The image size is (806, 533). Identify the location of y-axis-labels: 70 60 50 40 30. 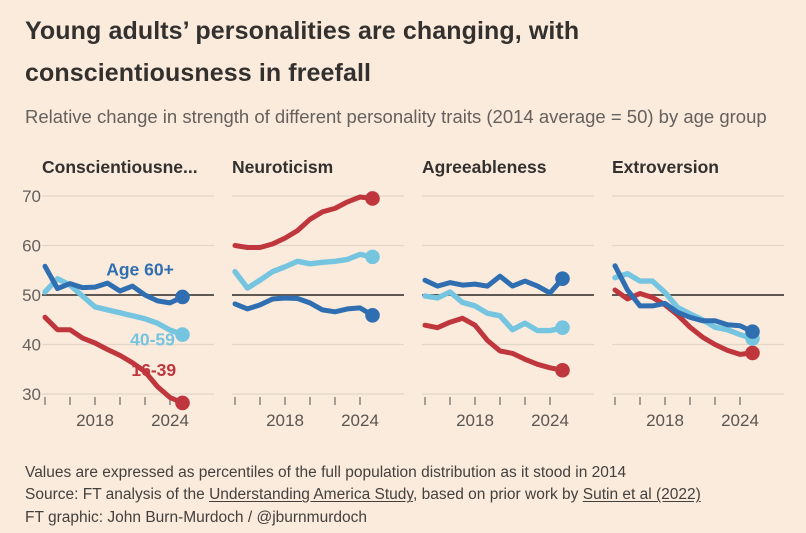
(31, 295).